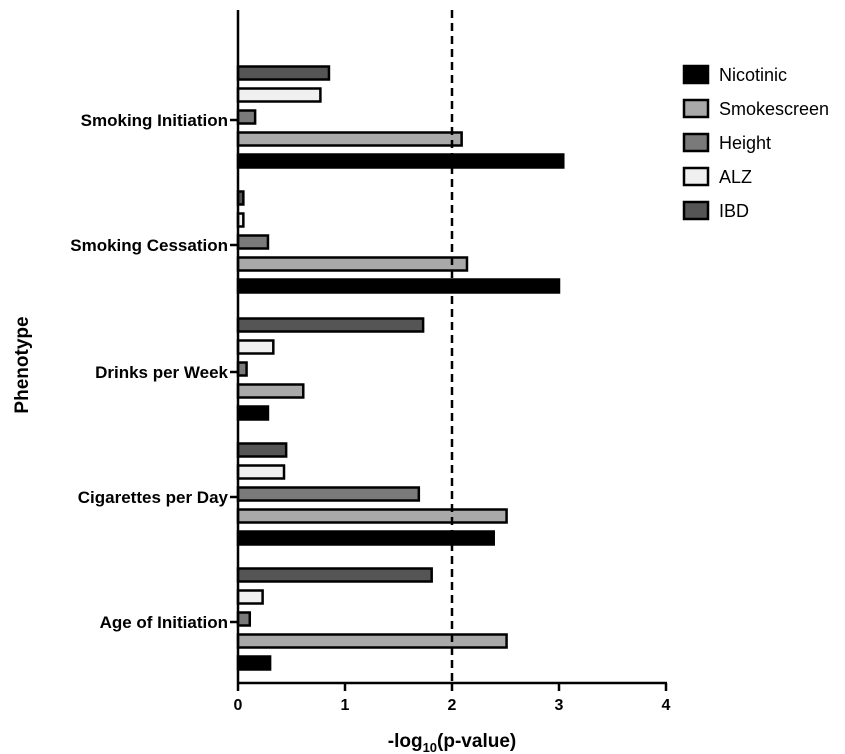 This screenshot has width=845, height=754. I want to click on category-label: Drinks per Week, so click(161, 372).